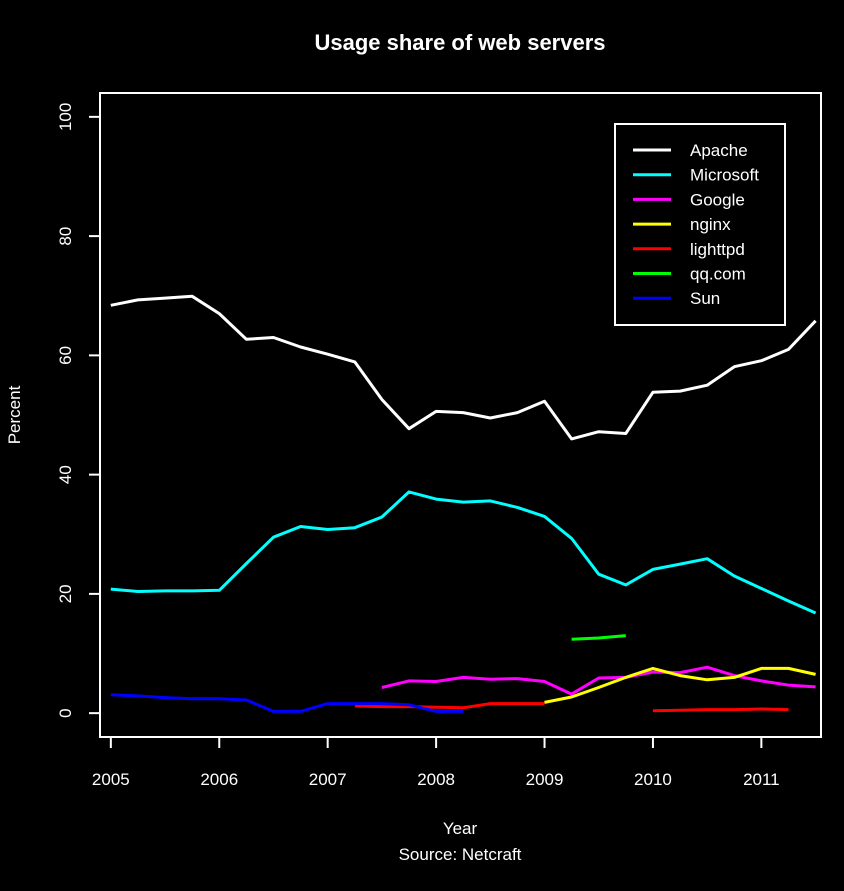 The image size is (844, 891). Describe the element at coordinates (717, 199) in the screenshot. I see `legend-label-google: Google` at that location.